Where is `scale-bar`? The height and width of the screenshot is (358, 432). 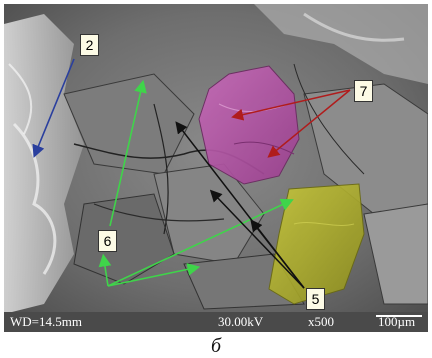 scale-bar is located at coordinates (399, 316).